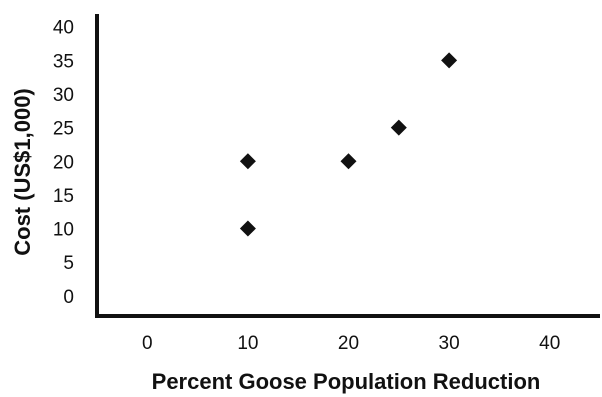  I want to click on y-tick-label: 20, so click(63, 162).